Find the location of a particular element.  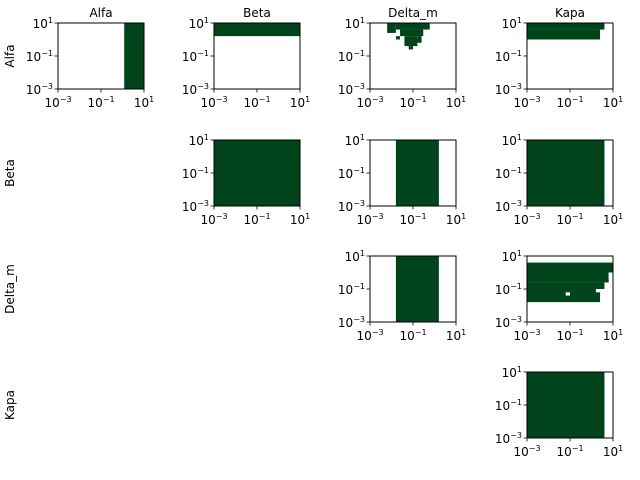

panel-alfa-delta_m: 10−310−3 10⁻¹ 10⁻¹ 10¹ 10¹ is located at coordinates (402, 63).